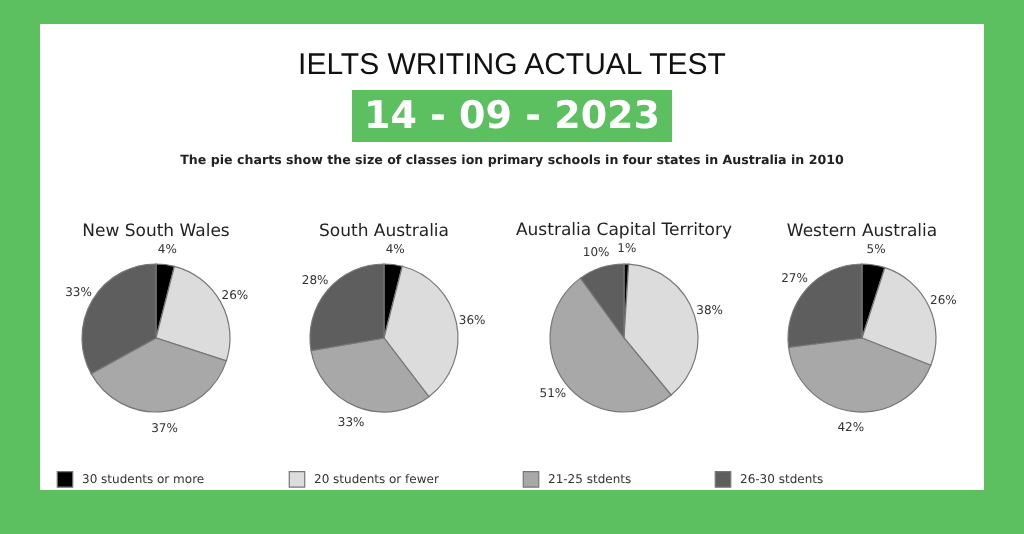 This screenshot has width=1024, height=534. Describe the element at coordinates (512, 65) in the screenshot. I see `text: IELTS WRITING ACTUAL TEST` at that location.